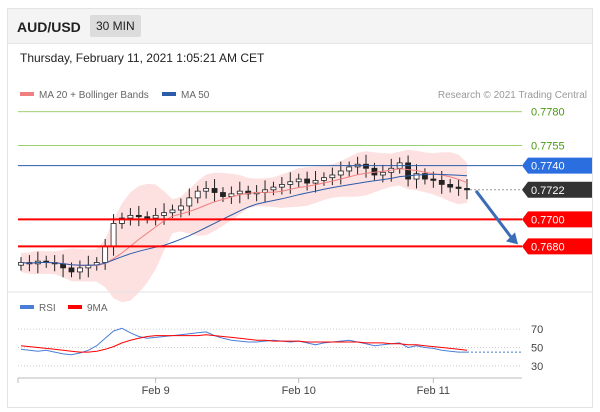  Describe the element at coordinates (548, 191) in the screenshot. I see `level-label-0.7722: 0.7722` at that location.